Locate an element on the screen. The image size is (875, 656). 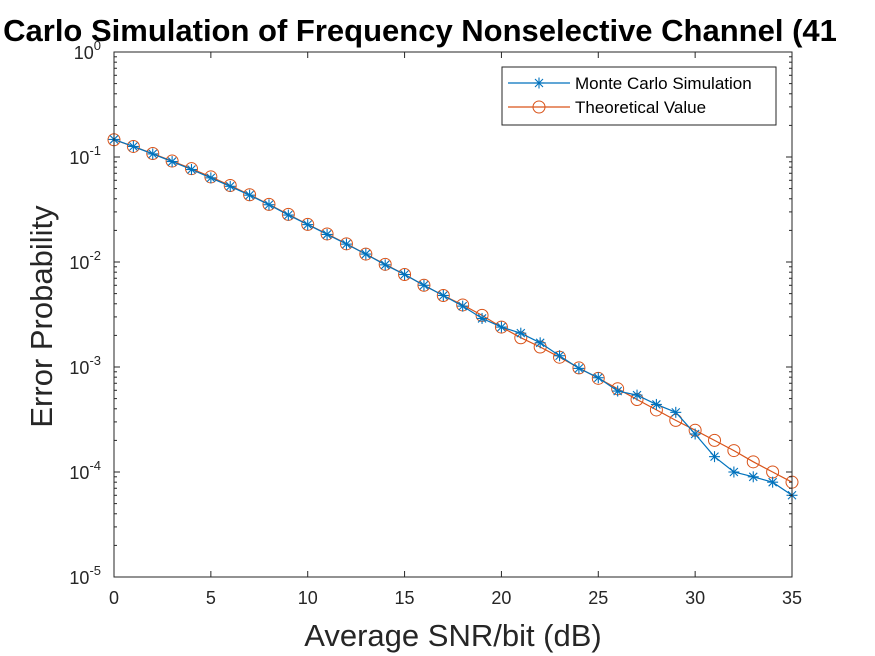
x-tick-label: 25 is located at coordinates (598, 598).